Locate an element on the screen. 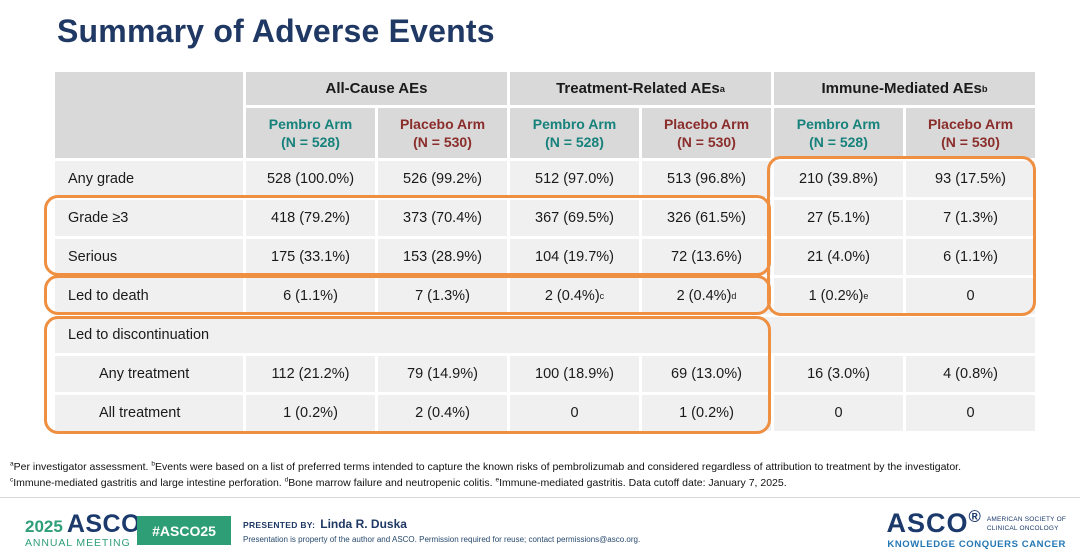 Image resolution: width=1080 pixels, height=554 pixels. row-label: Serious is located at coordinates (149, 257).